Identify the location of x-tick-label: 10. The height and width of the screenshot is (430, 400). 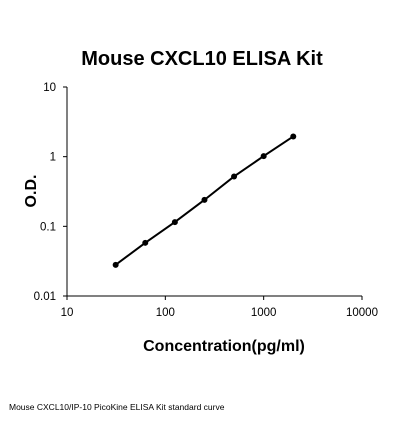
(67, 313).